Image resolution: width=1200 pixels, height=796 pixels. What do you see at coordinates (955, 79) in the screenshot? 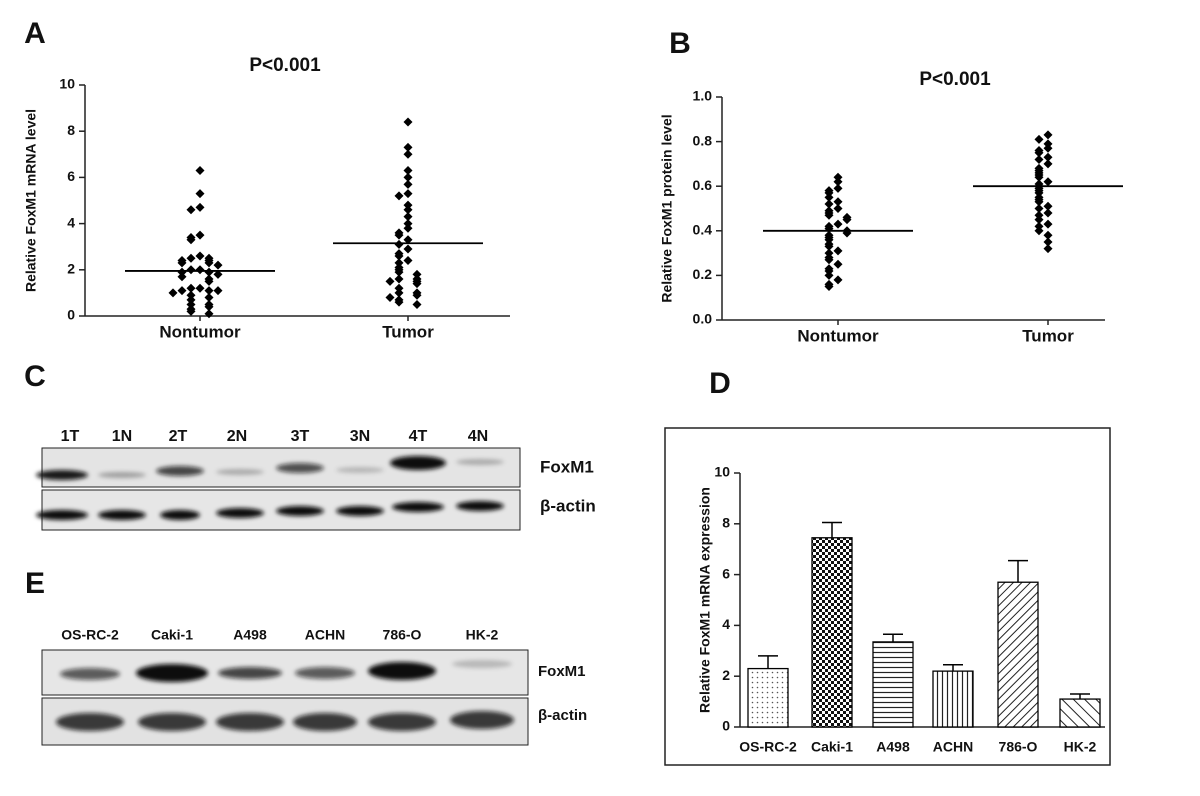
I see `chart-title: P<0.001` at bounding box center [955, 79].